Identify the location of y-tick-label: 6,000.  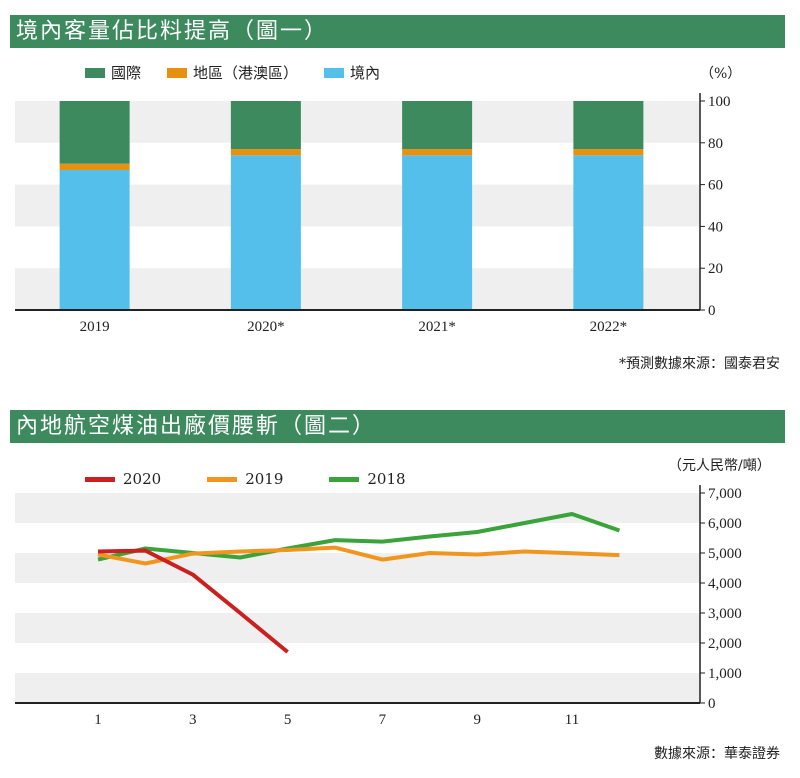
(725, 524).